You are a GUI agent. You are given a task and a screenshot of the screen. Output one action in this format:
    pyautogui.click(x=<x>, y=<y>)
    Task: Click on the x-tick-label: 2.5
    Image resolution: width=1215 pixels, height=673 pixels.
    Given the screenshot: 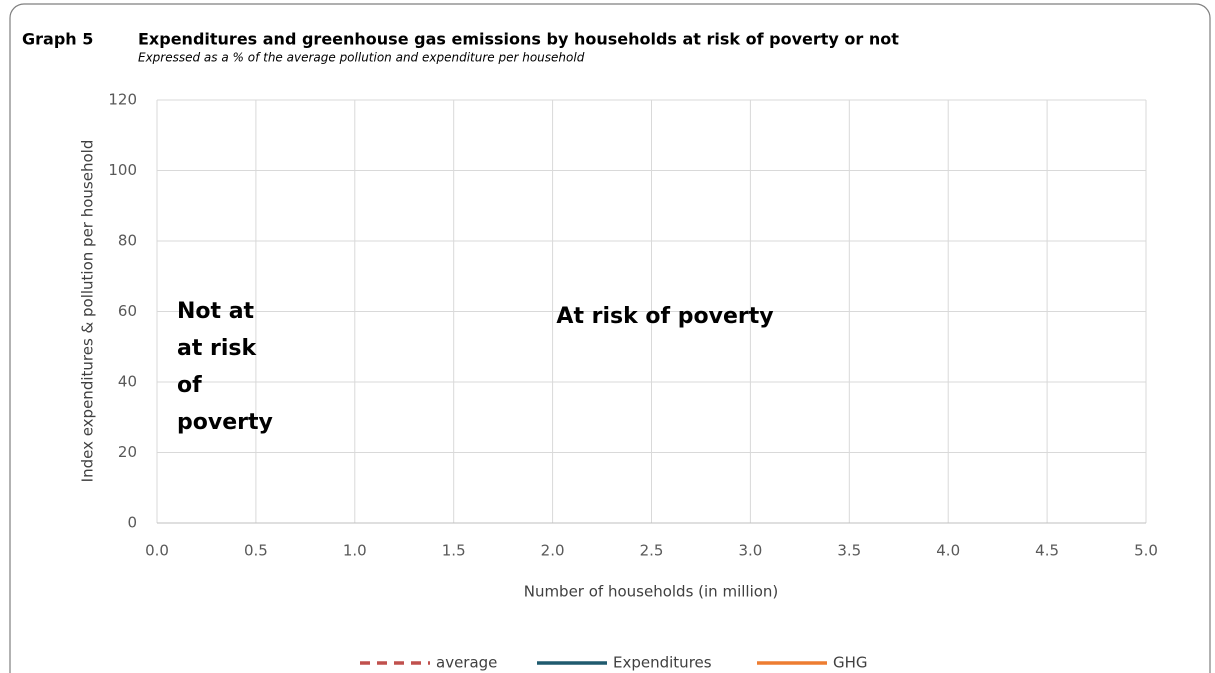 What is the action you would take?
    pyautogui.click(x=652, y=551)
    